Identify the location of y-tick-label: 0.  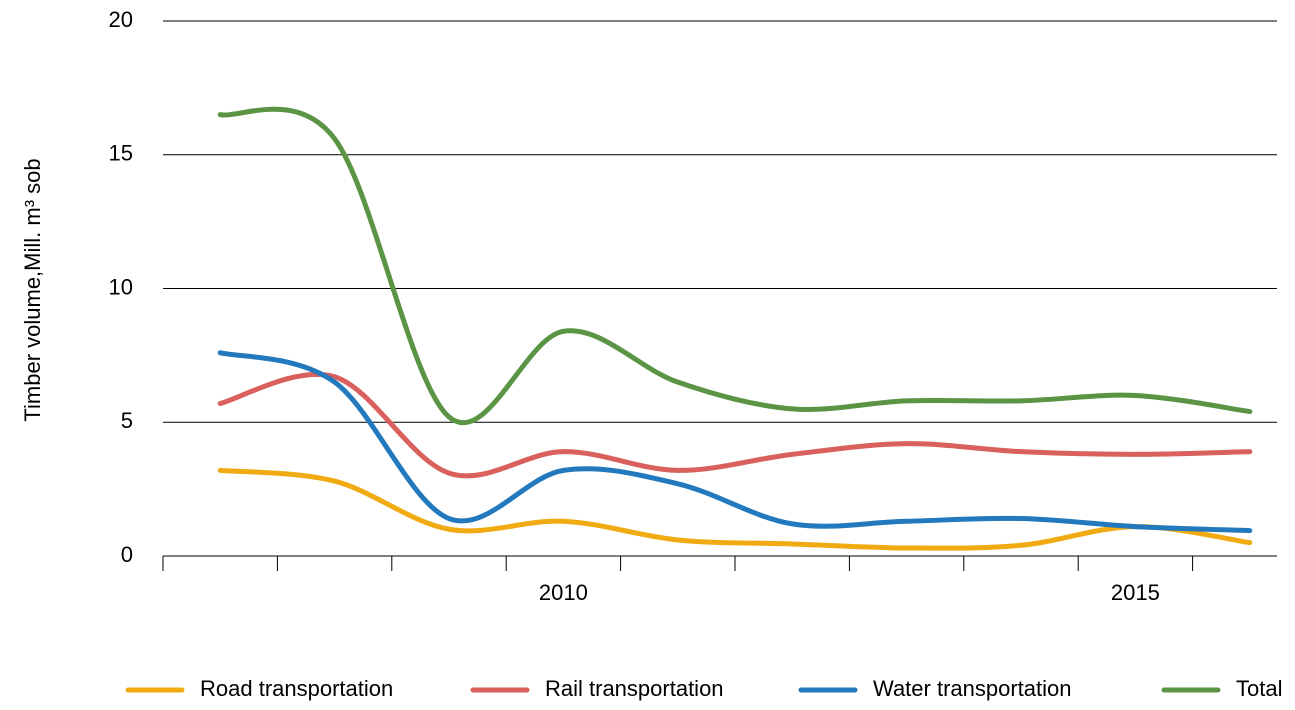
(127, 554).